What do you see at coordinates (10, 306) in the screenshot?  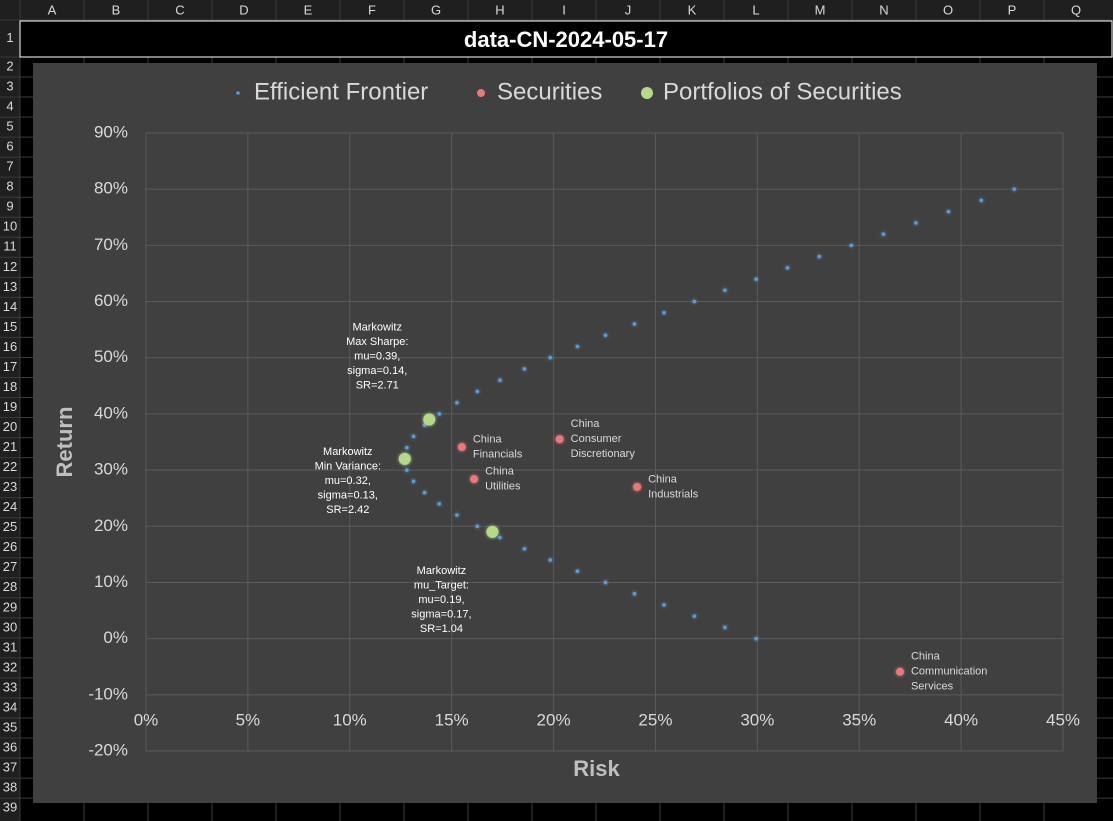 I see `row-header: 14` at bounding box center [10, 306].